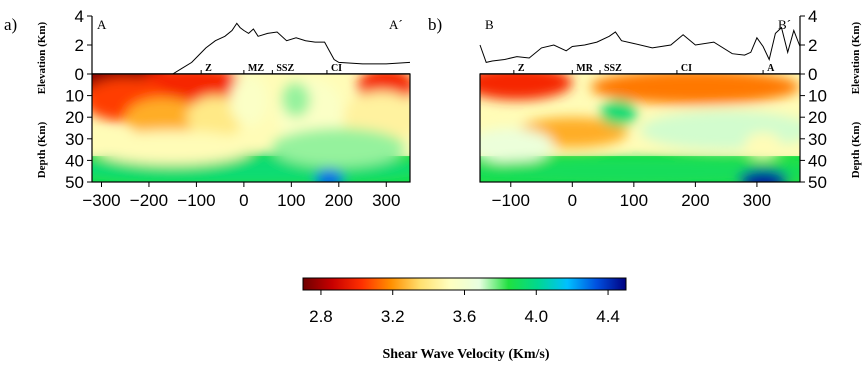  I want to click on colorbar-scale, so click(464, 284).